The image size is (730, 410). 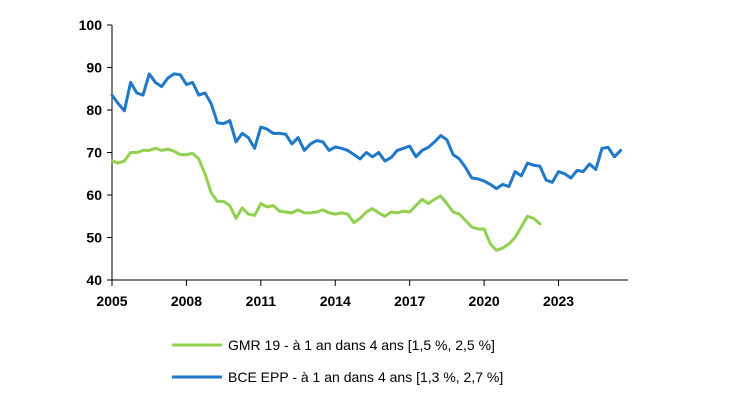 I want to click on y-tick-label: 60, so click(x=94, y=195).